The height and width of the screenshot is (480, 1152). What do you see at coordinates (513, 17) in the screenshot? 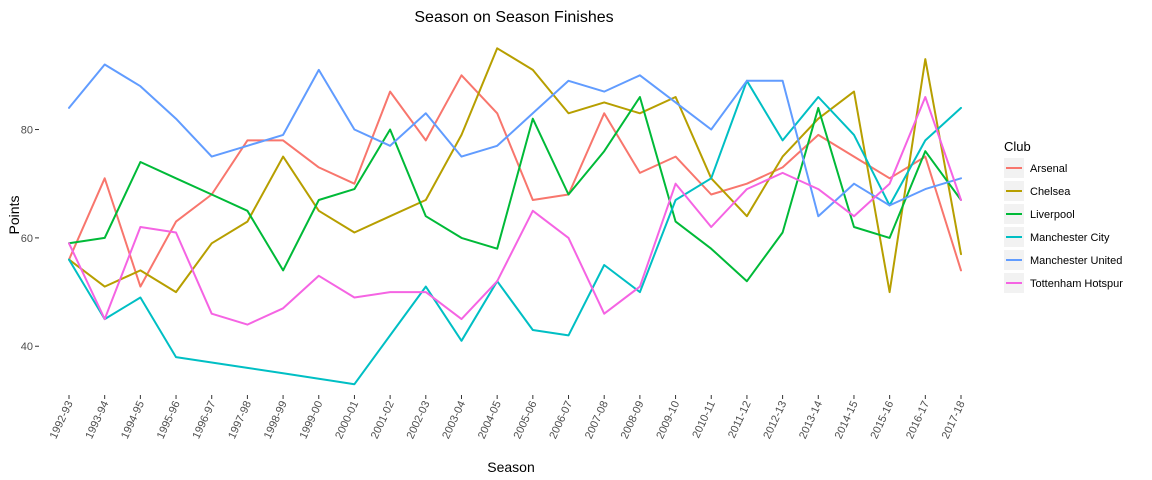
I see `chart-title: Season on Season Finishes` at bounding box center [513, 17].